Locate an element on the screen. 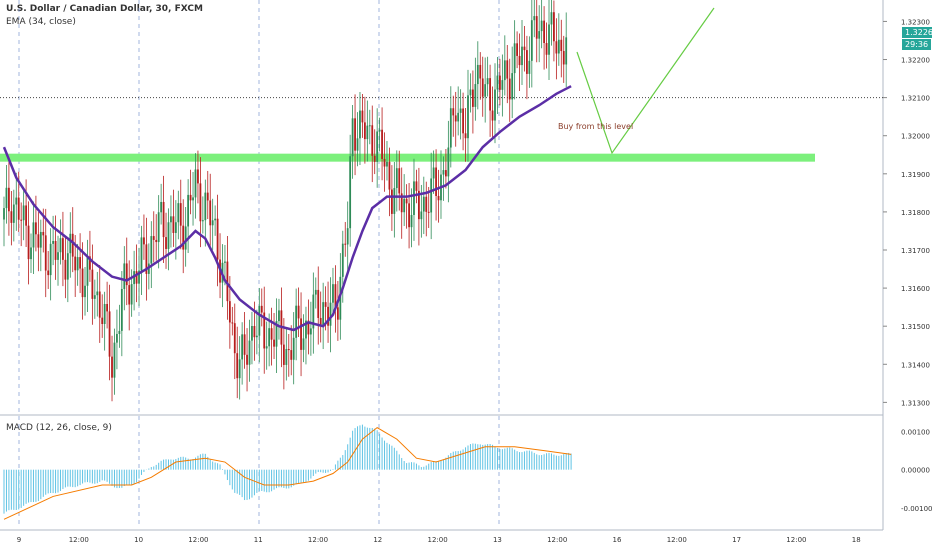 This screenshot has height=550, width=932. price-tick-label: 1.32000 is located at coordinates (915, 137).